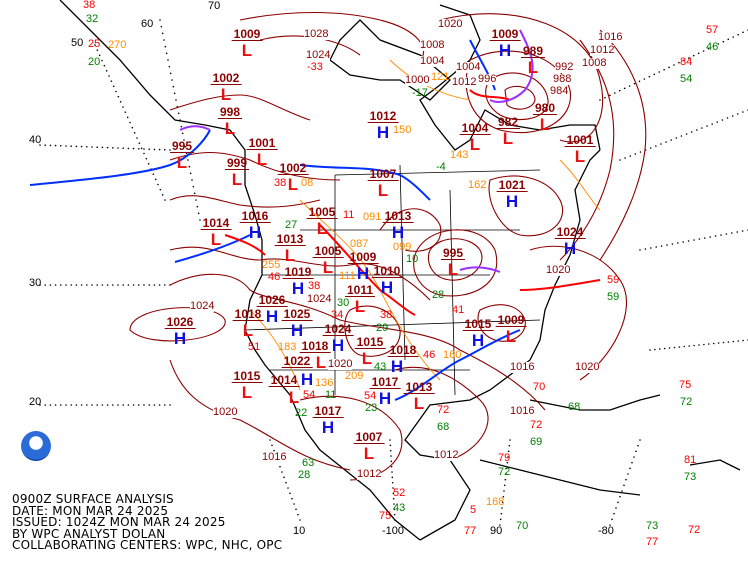 Image resolution: width=748 pixels, height=562 pixels. What do you see at coordinates (470, 531) in the screenshot?
I see `station-temperature: 77` at bounding box center [470, 531].